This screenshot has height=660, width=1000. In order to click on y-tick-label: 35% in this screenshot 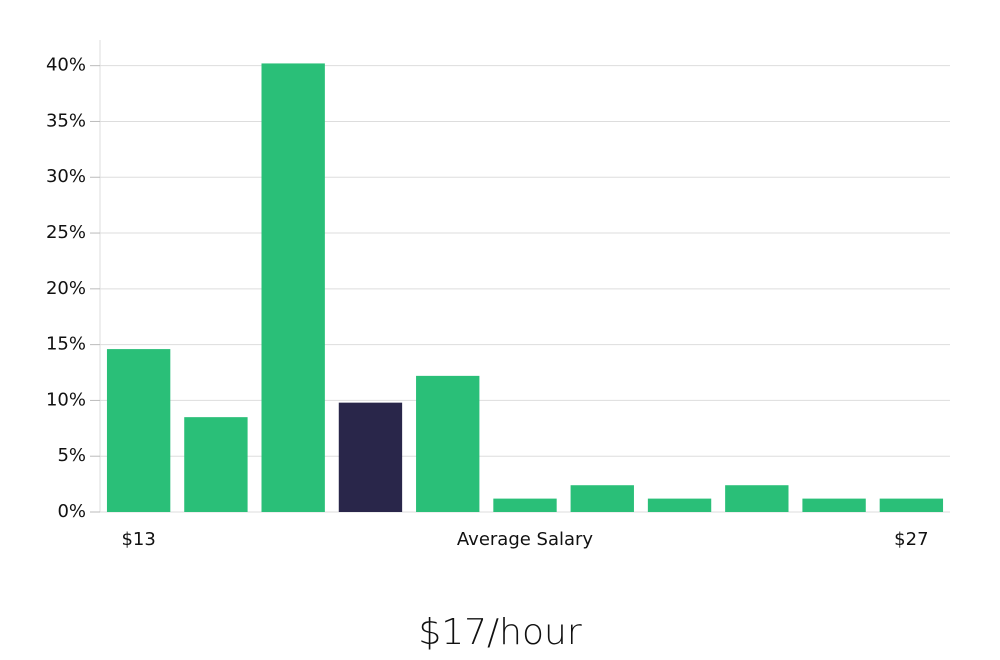, I will do `click(66, 120)`.